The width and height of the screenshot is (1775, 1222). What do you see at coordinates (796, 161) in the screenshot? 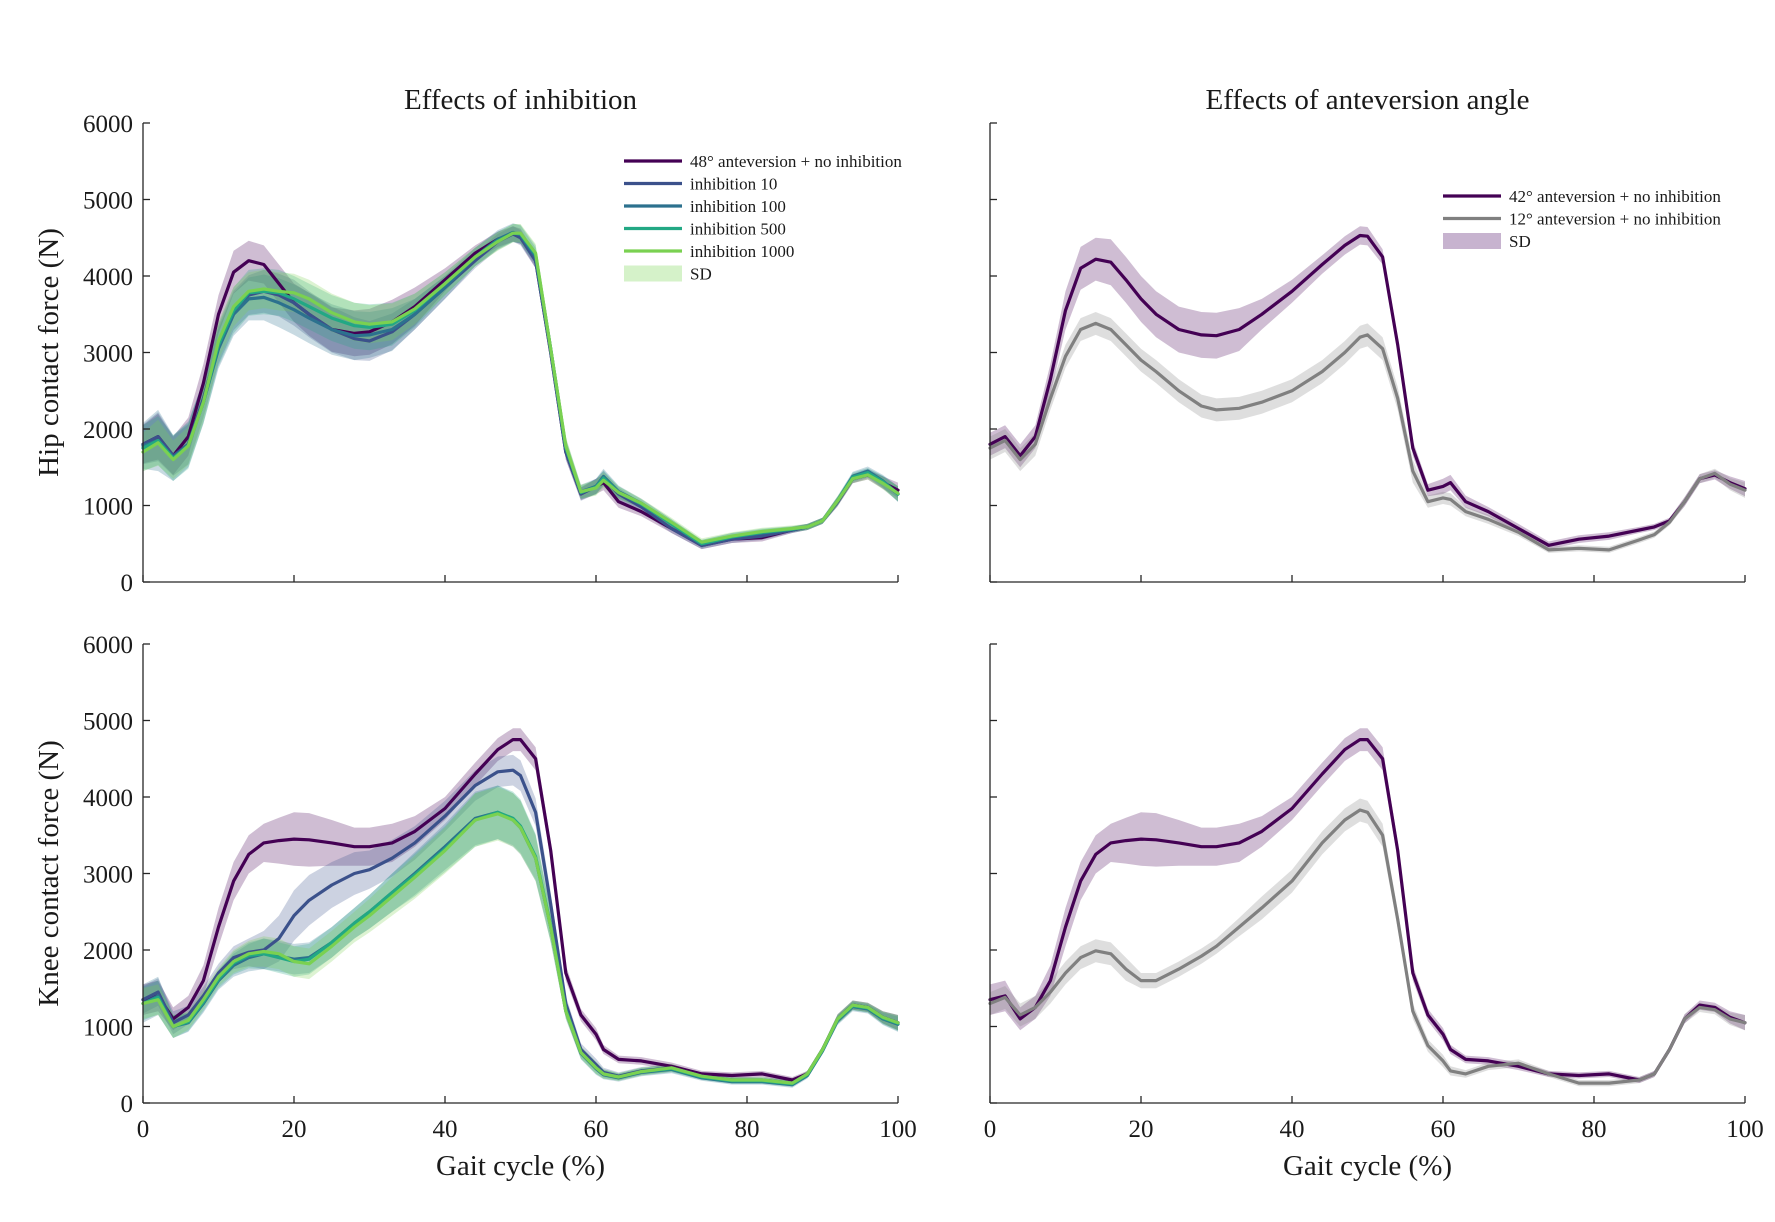
I see `legend-entry: 48° anteversion + no inhibition` at bounding box center [796, 161].